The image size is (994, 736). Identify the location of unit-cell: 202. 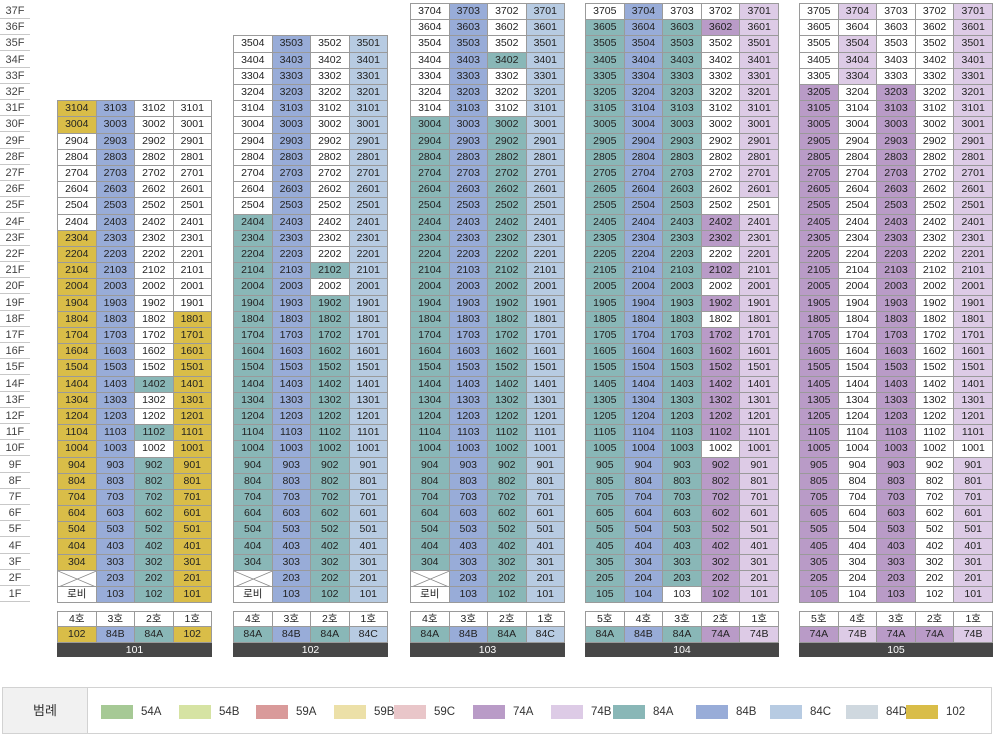
(154, 579).